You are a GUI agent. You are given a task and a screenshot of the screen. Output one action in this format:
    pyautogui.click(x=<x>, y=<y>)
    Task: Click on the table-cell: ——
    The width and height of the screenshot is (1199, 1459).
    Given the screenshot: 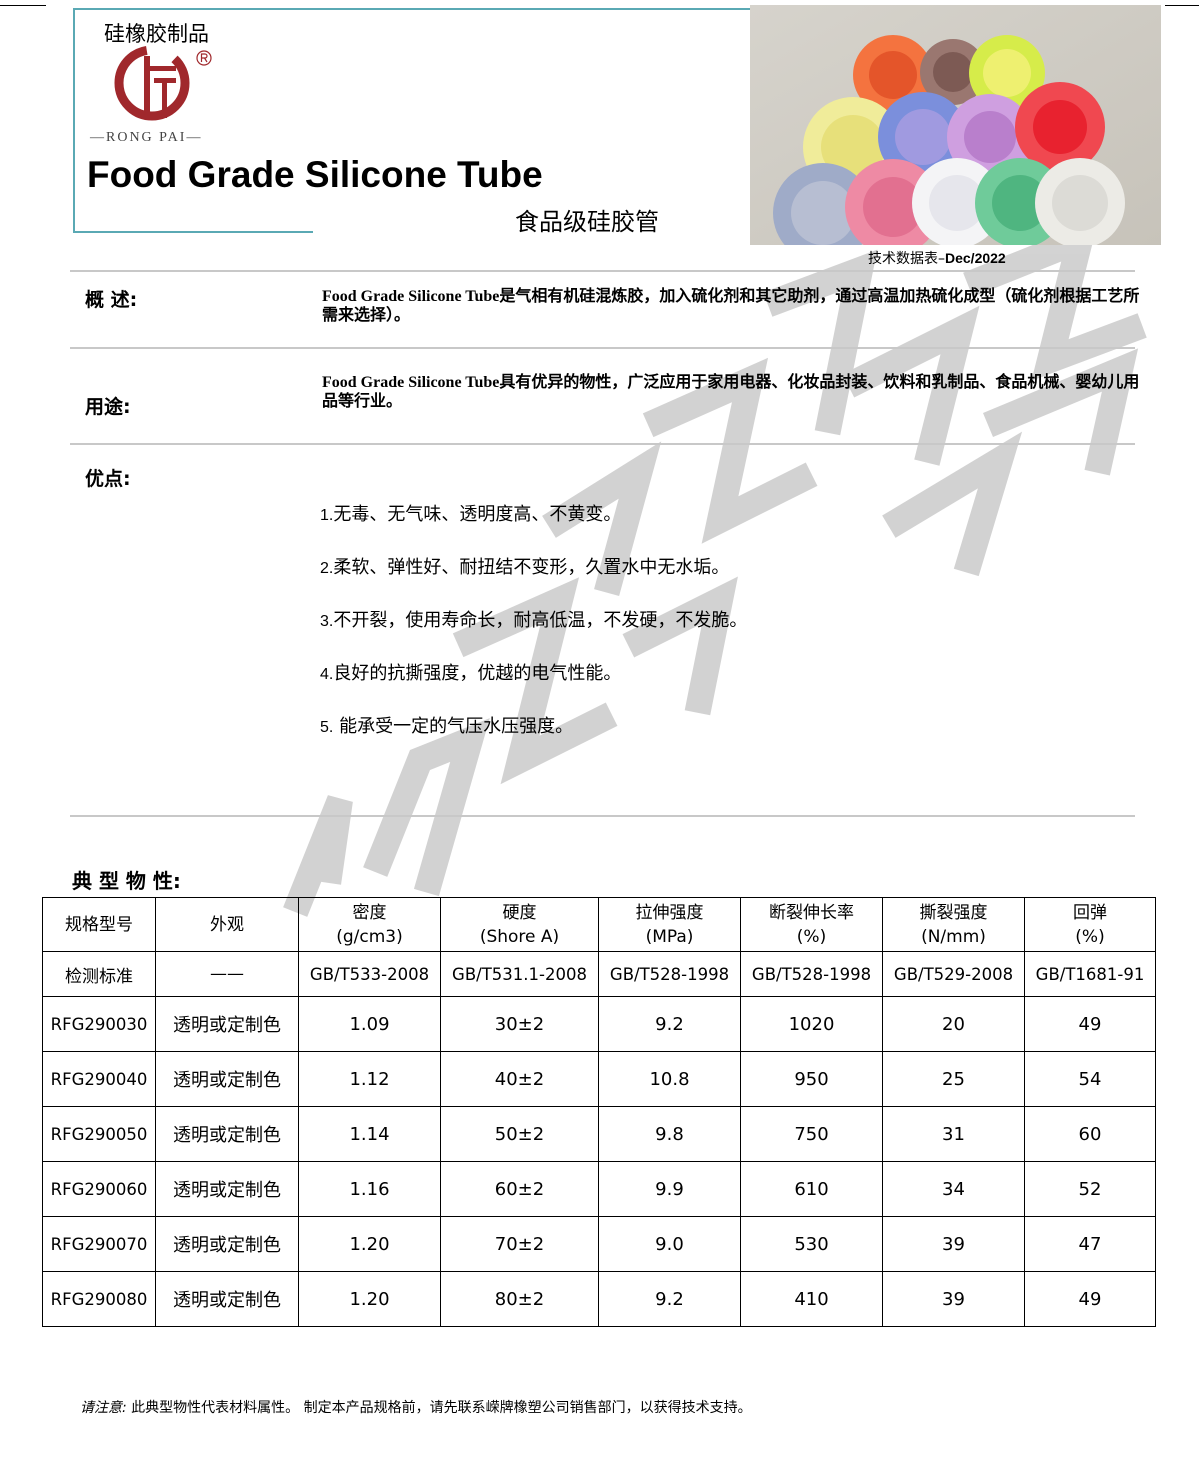 What is the action you would take?
    pyautogui.click(x=227, y=974)
    